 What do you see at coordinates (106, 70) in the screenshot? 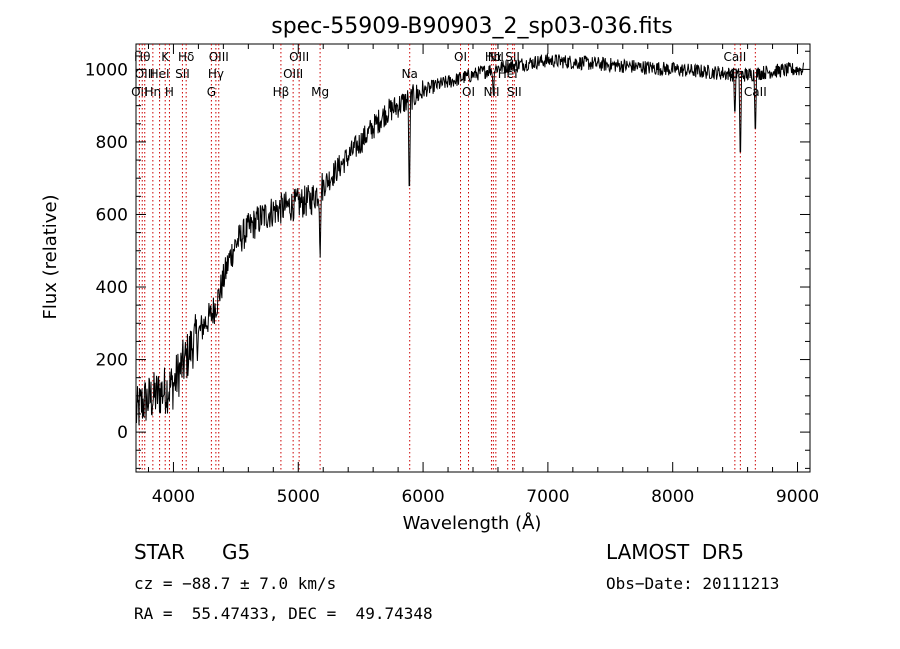
I see `y-tick-label: 1000` at bounding box center [106, 70].